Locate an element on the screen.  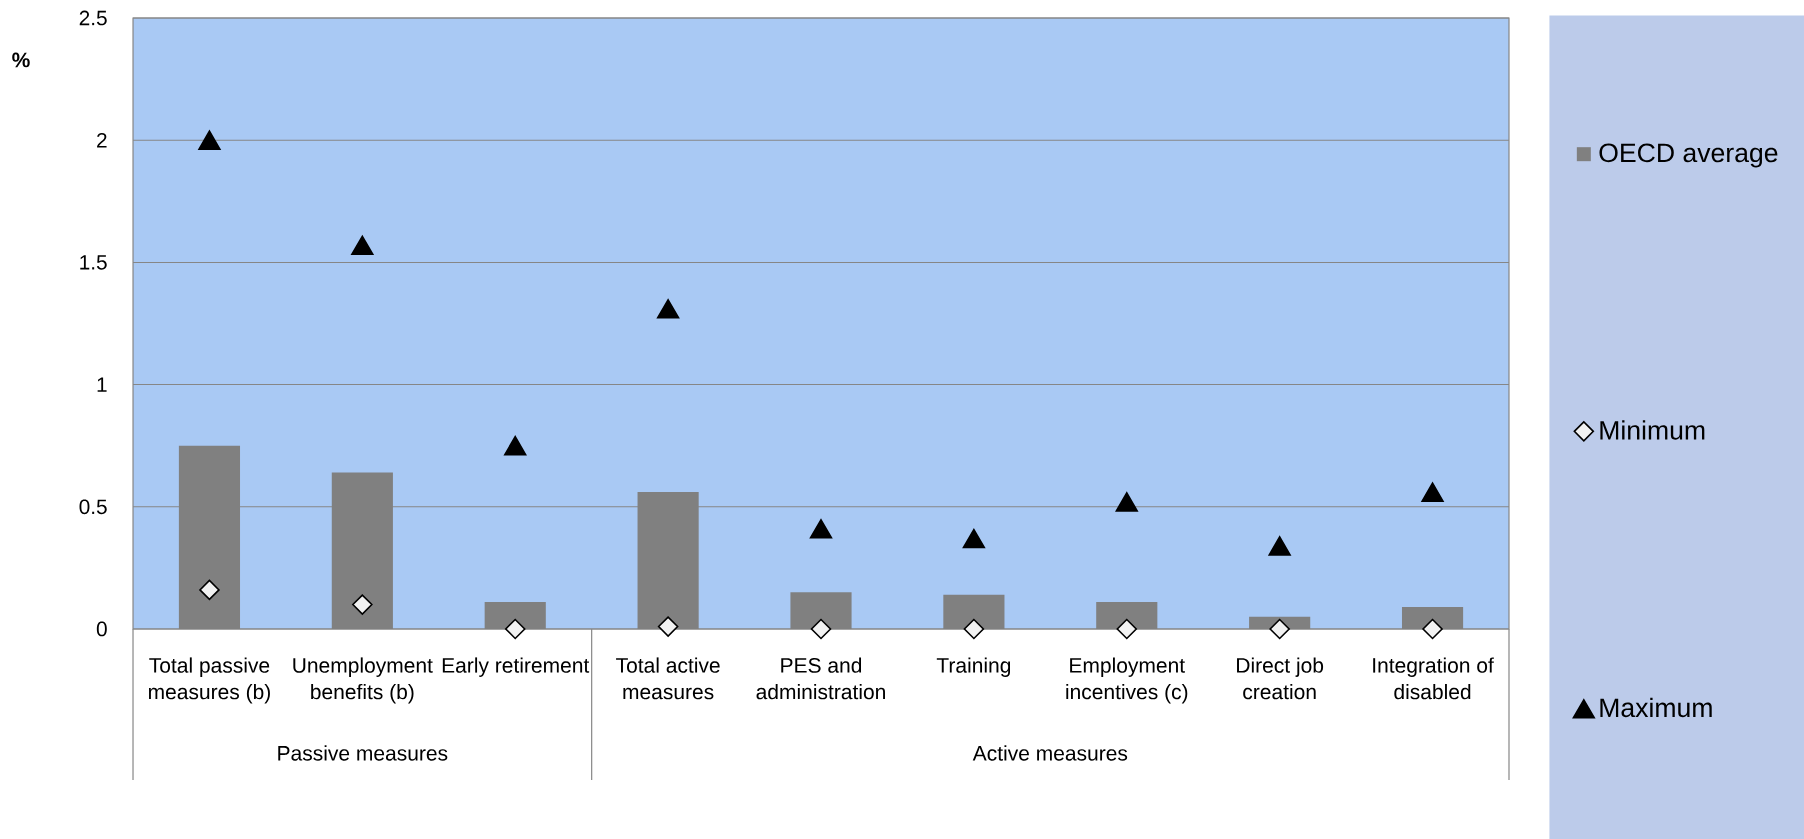
x-tick-label: Employment incentives (c) is located at coordinates (1127, 680).